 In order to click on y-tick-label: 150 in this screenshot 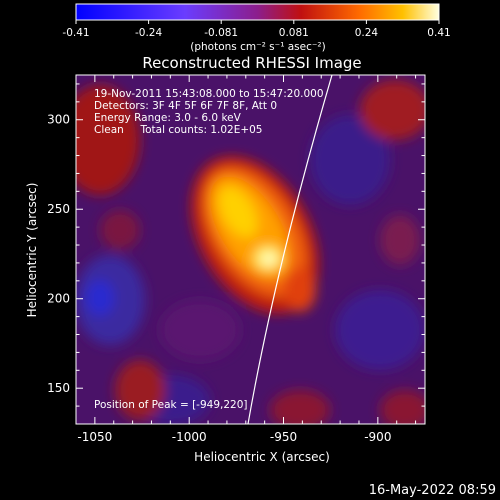, I will do `click(58, 388)`.